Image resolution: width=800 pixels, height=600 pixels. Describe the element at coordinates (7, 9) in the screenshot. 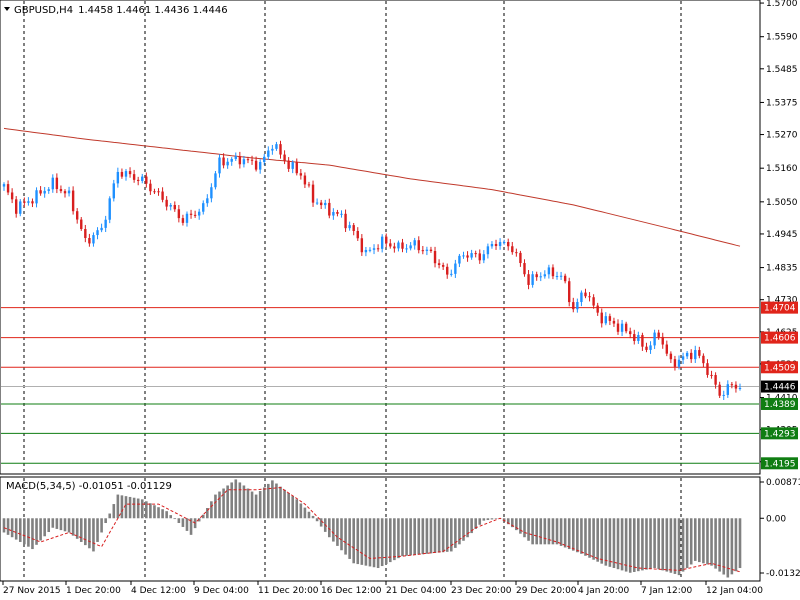

I see `chevron-down-icon` at that location.